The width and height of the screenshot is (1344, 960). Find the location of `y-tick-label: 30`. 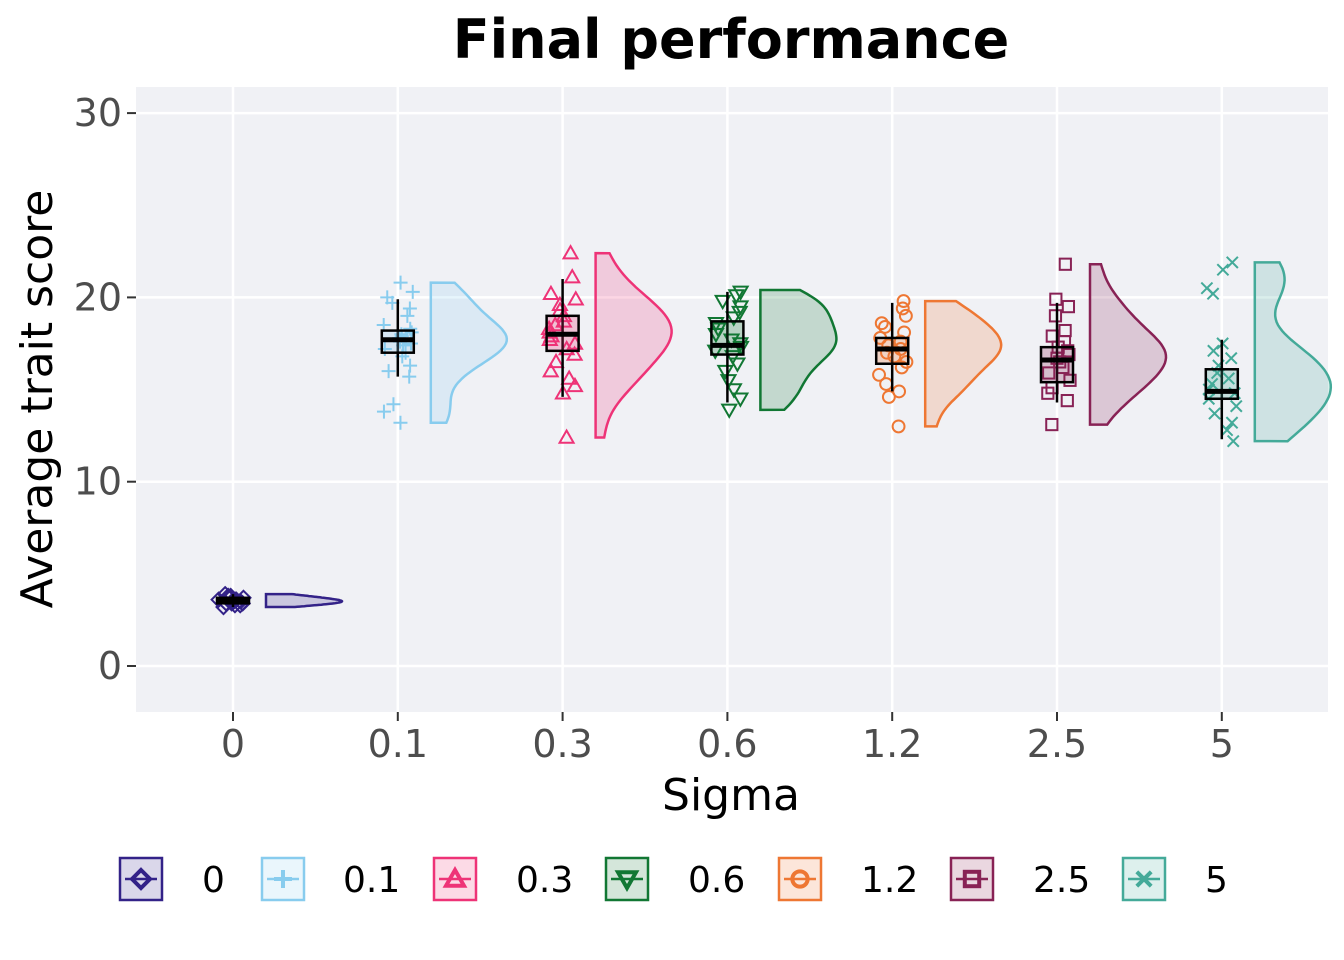

y-tick-label: 30 is located at coordinates (98, 113).